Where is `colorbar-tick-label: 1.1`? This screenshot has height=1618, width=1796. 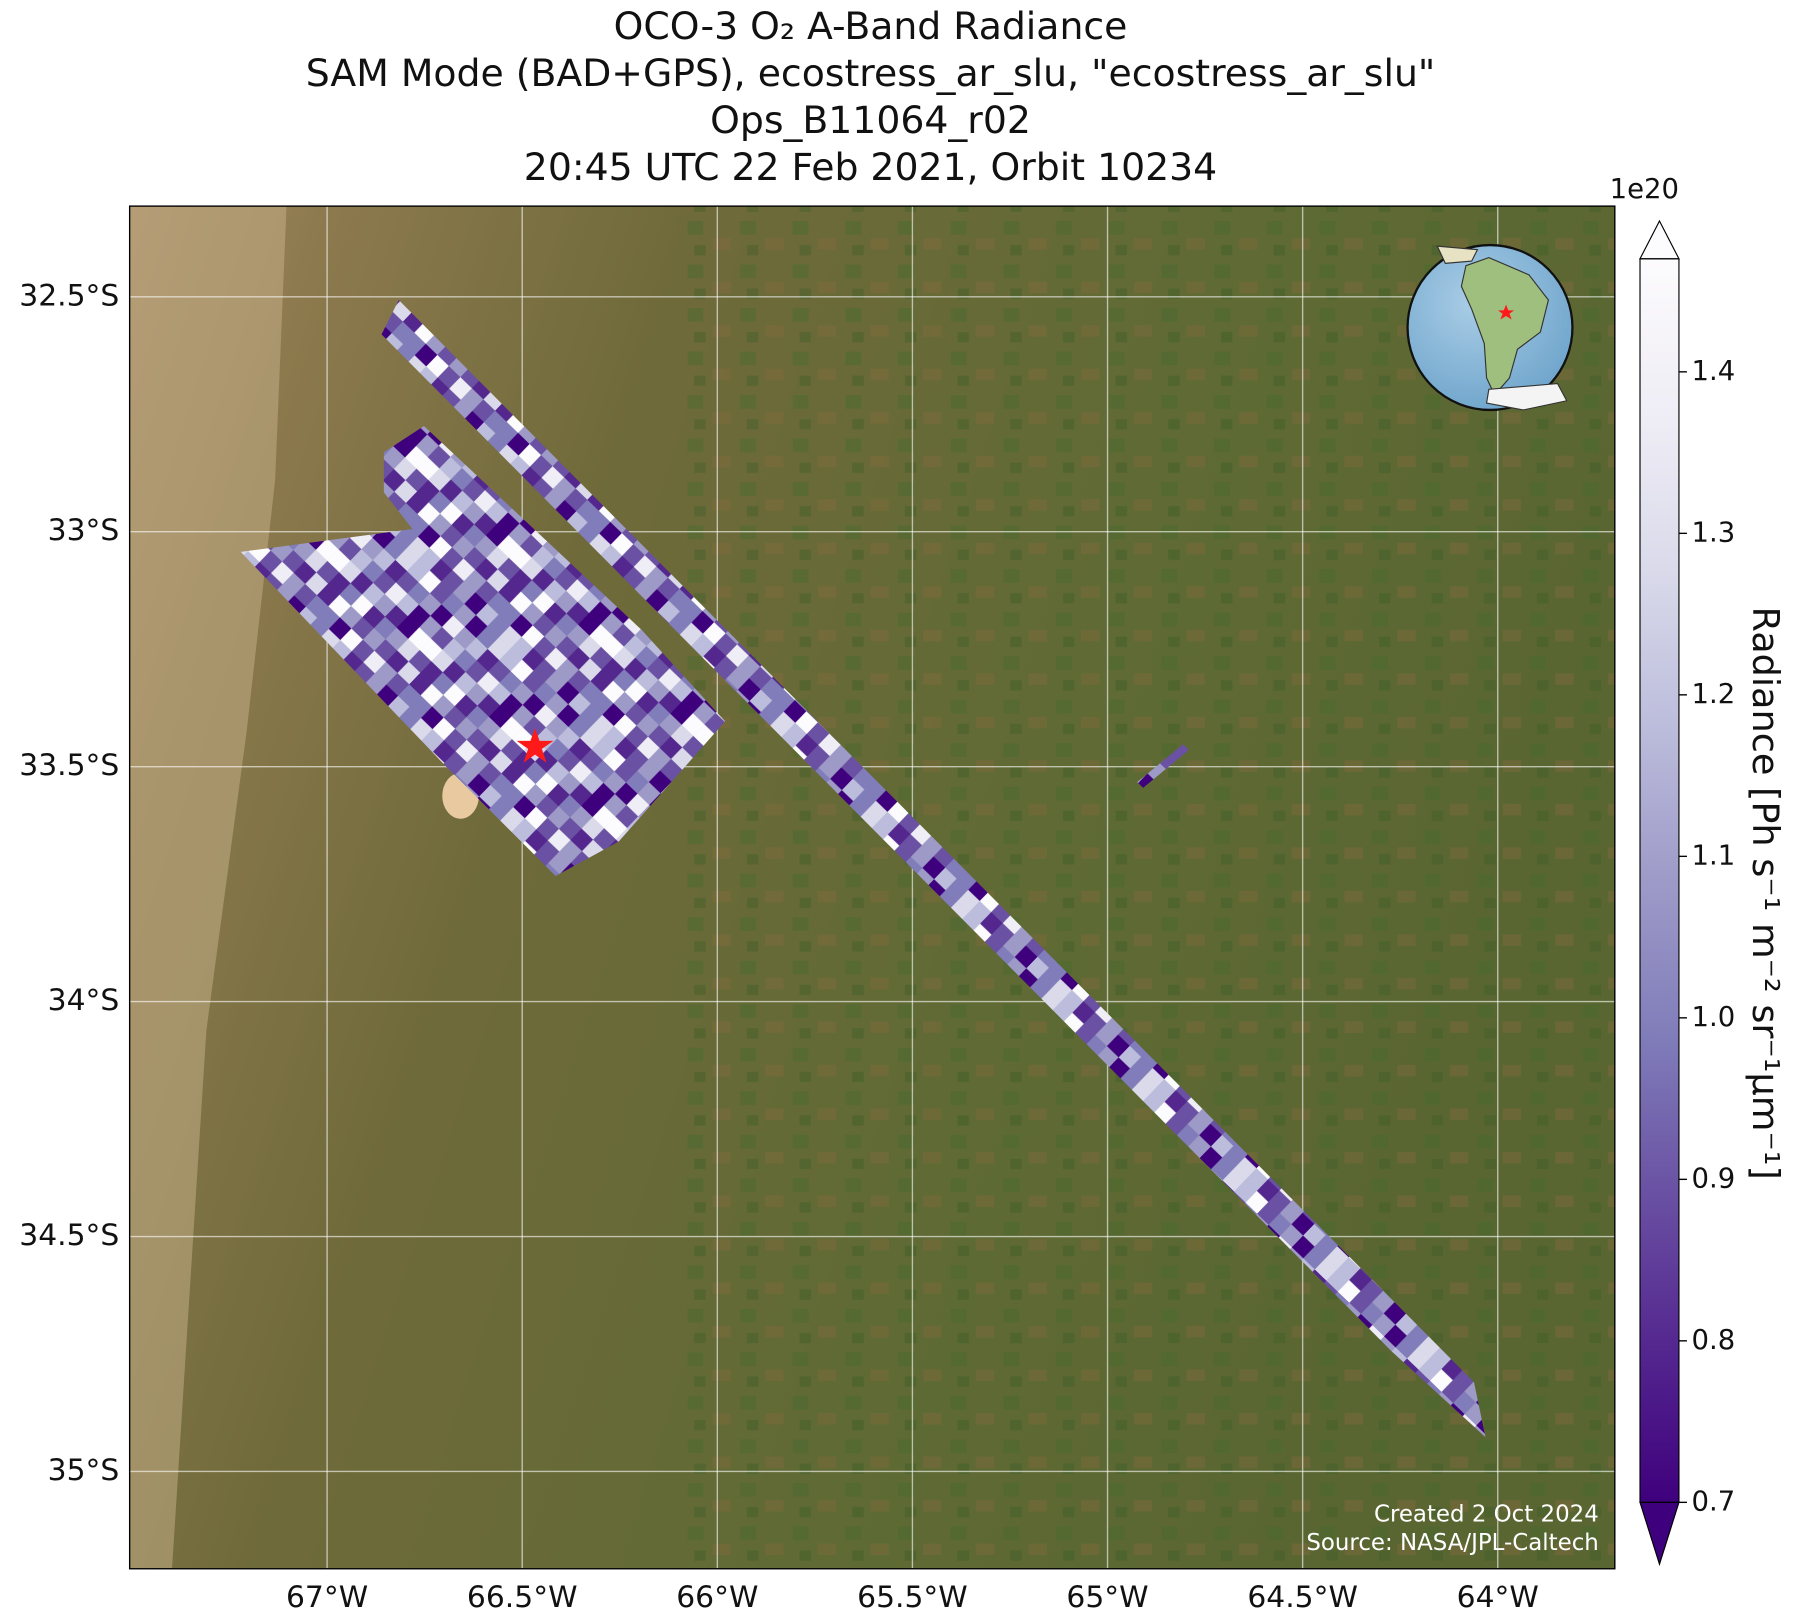 colorbar-tick-label: 1.1 is located at coordinates (1714, 855).